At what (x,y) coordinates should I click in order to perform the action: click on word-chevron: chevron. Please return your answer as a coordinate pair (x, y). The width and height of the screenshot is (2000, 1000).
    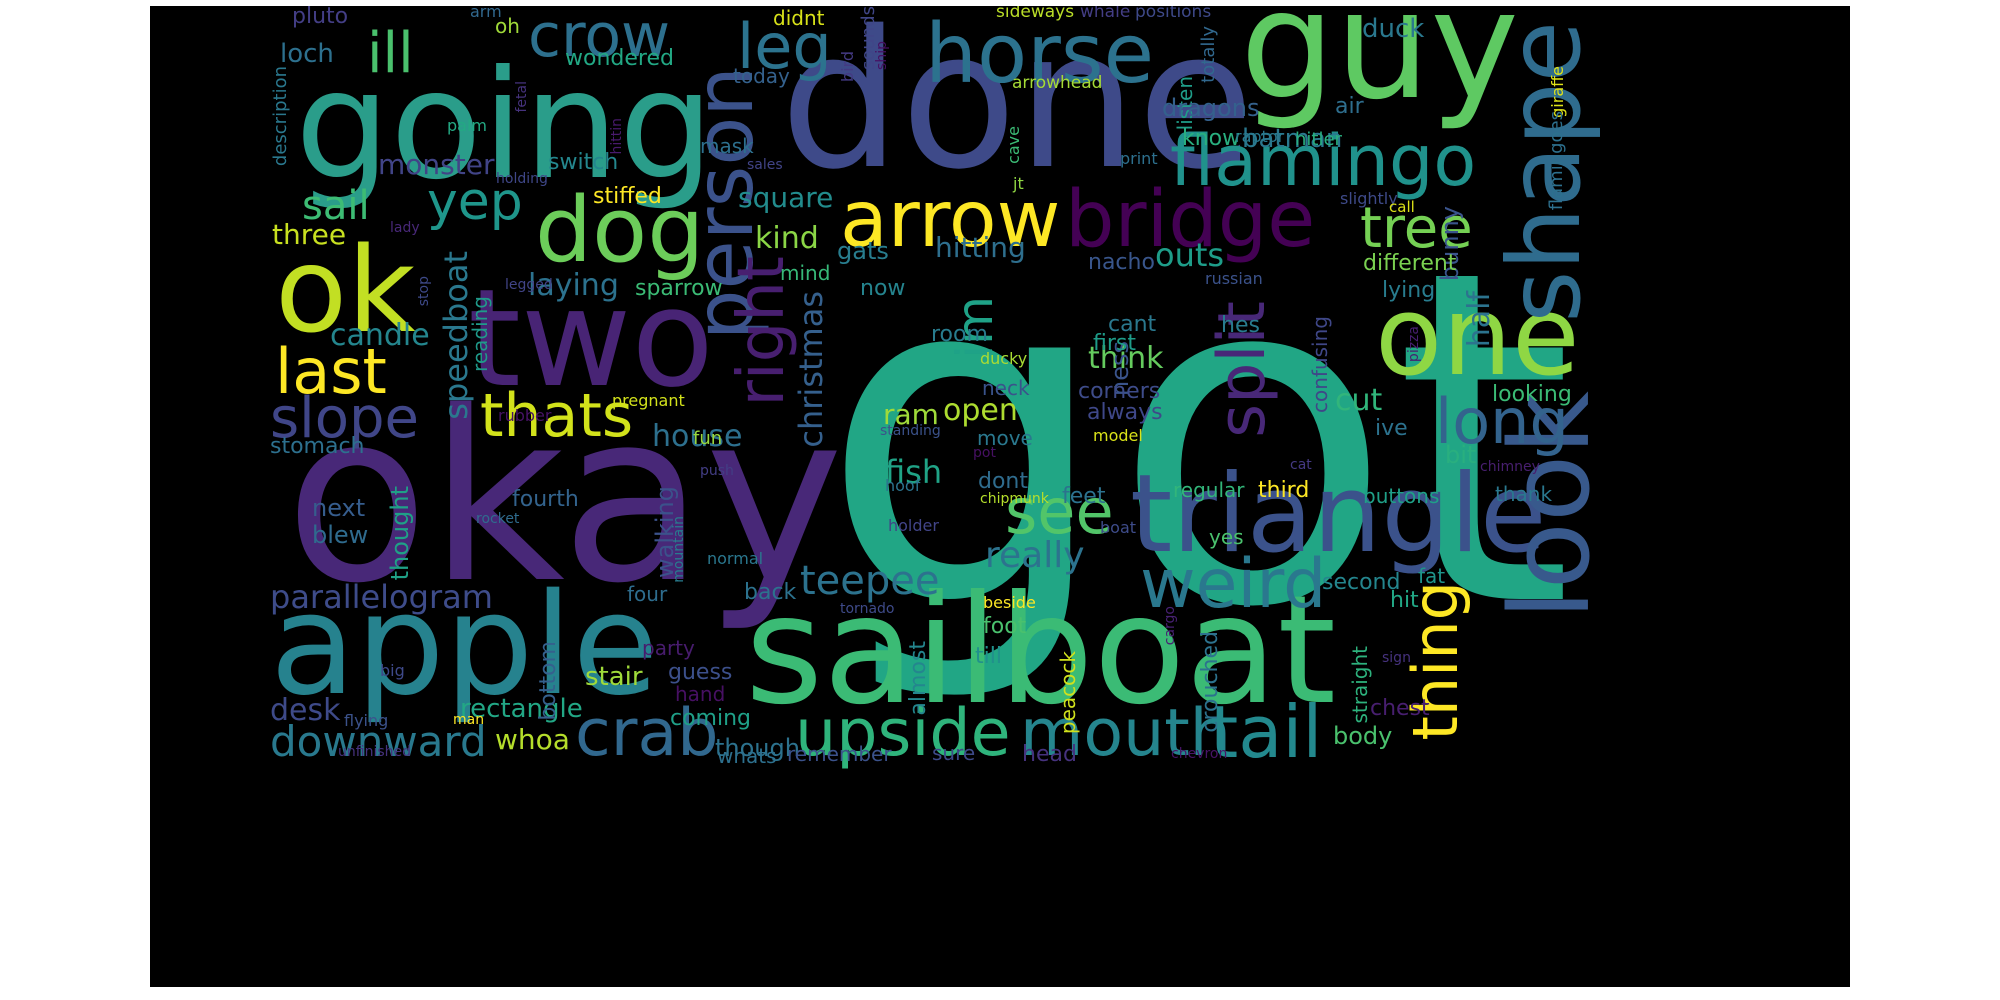
    Looking at the image, I should click on (1199, 754).